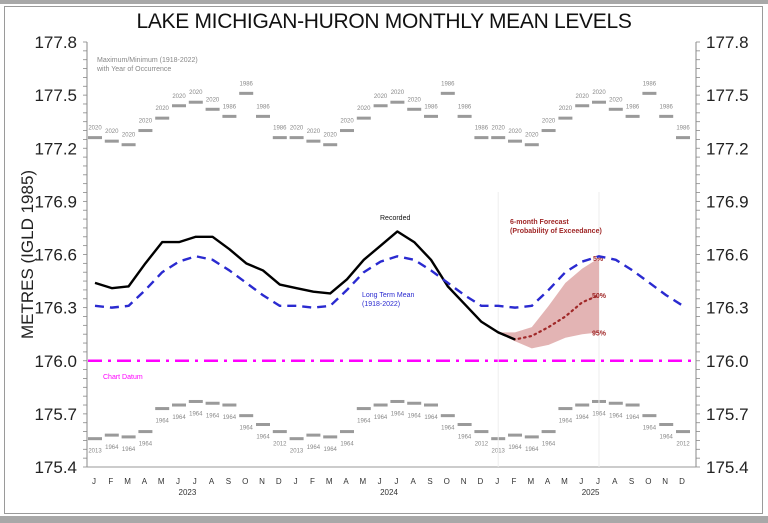 This screenshot has height=523, width=768. Describe the element at coordinates (133, 69) in the screenshot. I see `extremes-legend-line2: with Year of Occurrence` at that location.